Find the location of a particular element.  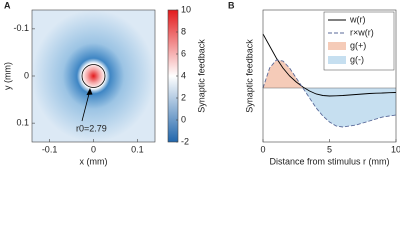

colorbar-tick-label: 6 is located at coordinates (183, 53).